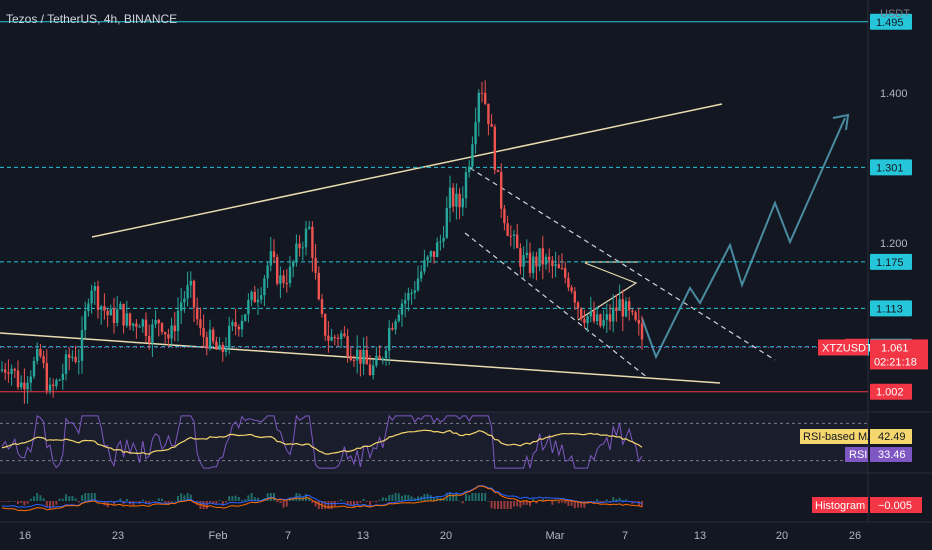  I want to click on rsi-ma-tag-bg, so click(834, 436).